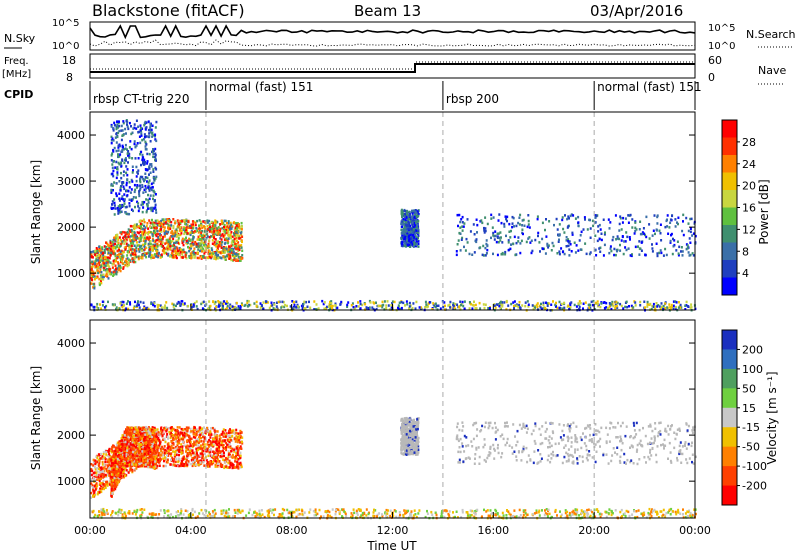 Image resolution: width=800 pixels, height=554 pixels. What do you see at coordinates (65, 46) in the screenshot?
I see `nsky-left-tick-low: 10^0` at bounding box center [65, 46].